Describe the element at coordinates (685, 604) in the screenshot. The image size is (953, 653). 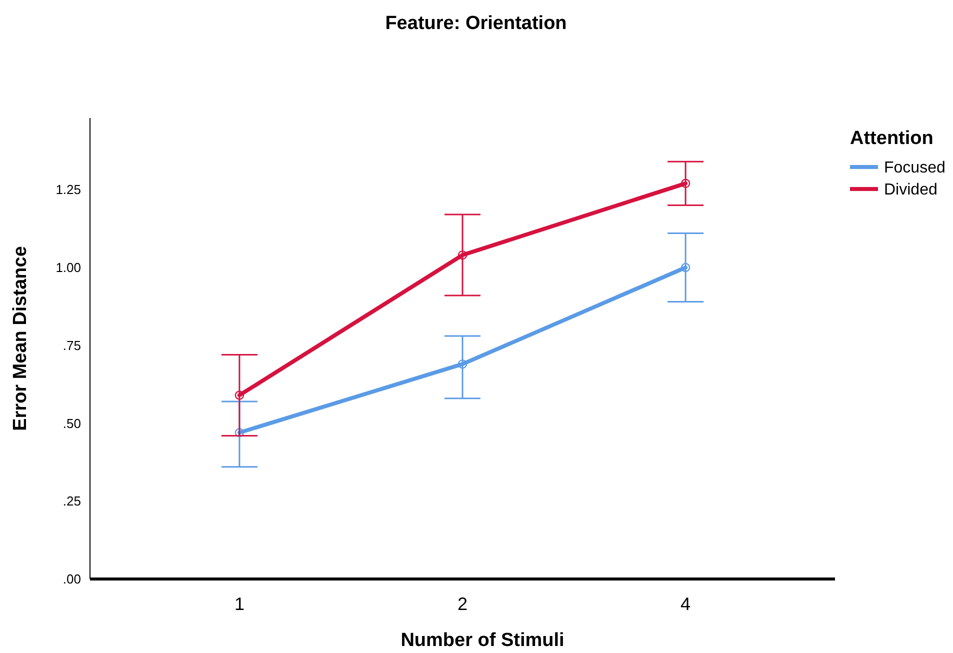
I see `x-tick-label: 4` at that location.